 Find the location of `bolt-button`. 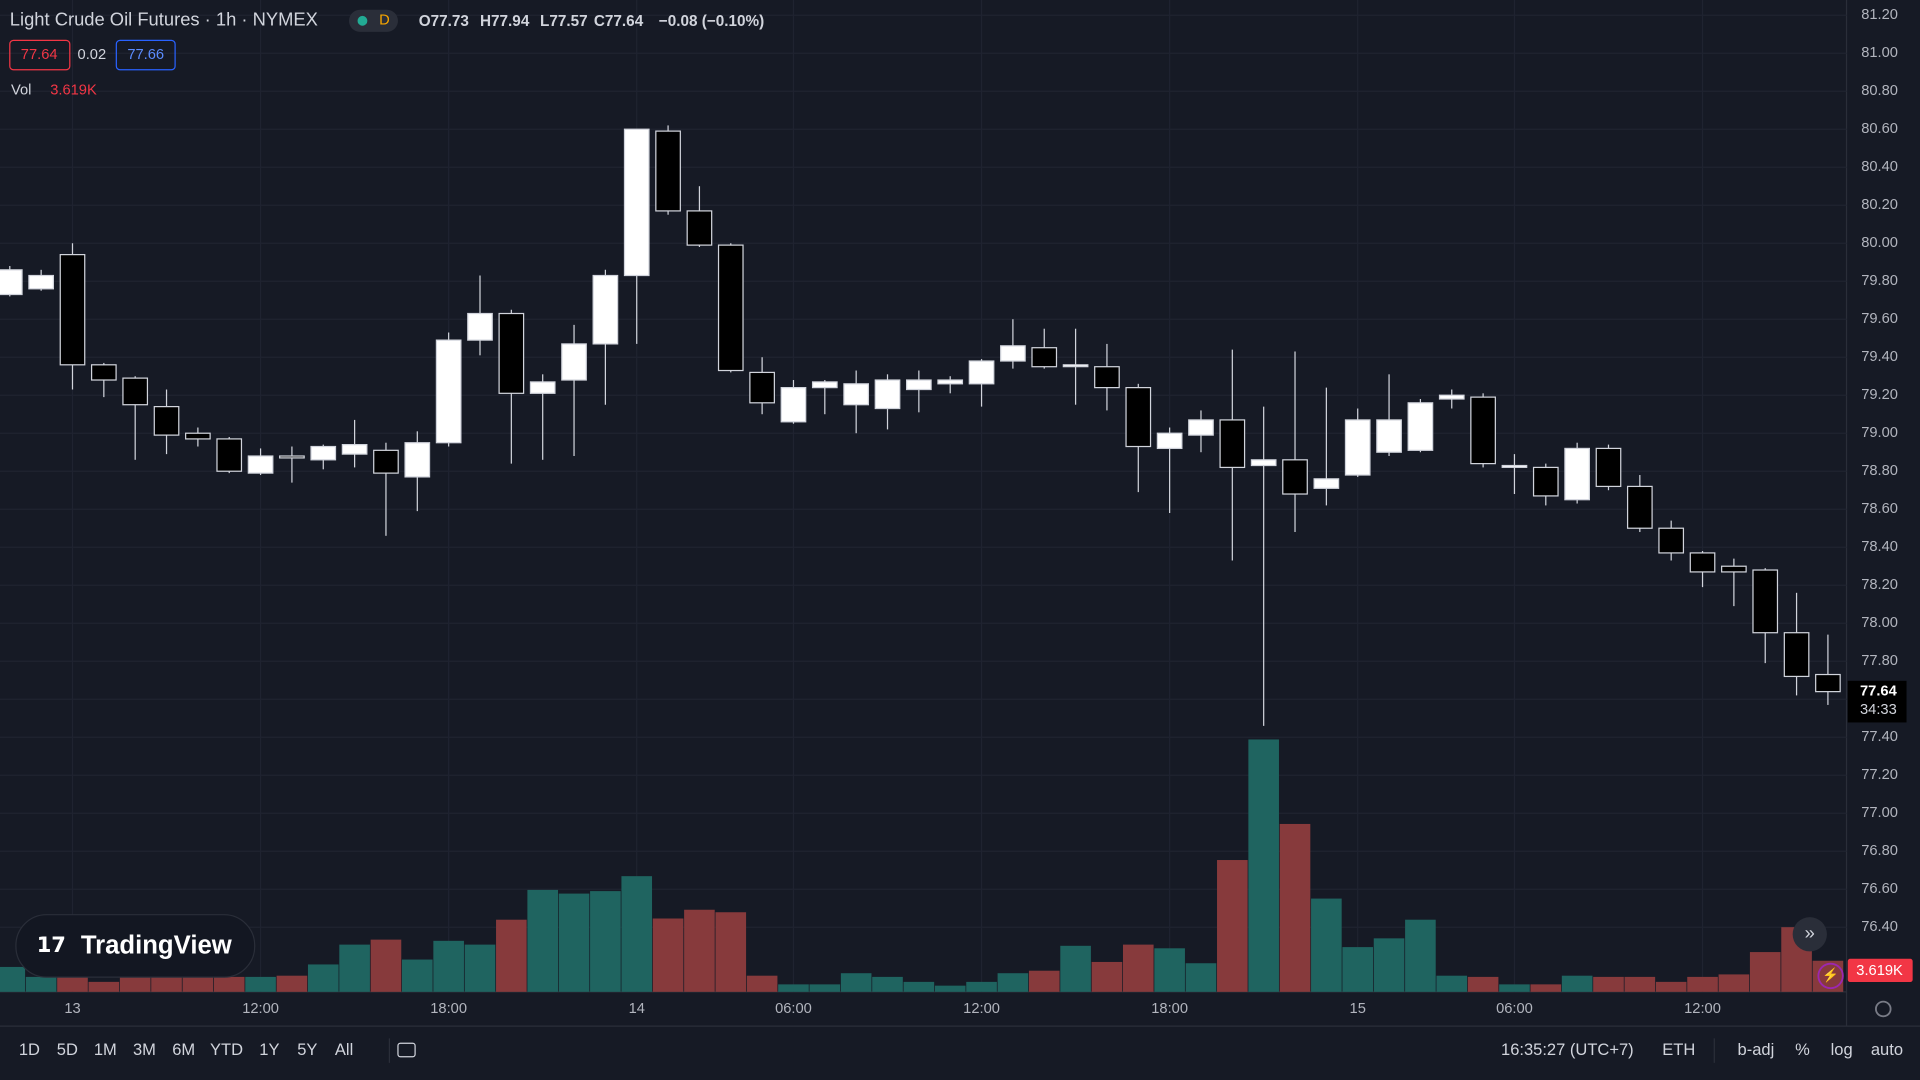

bolt-button is located at coordinates (1830, 976).